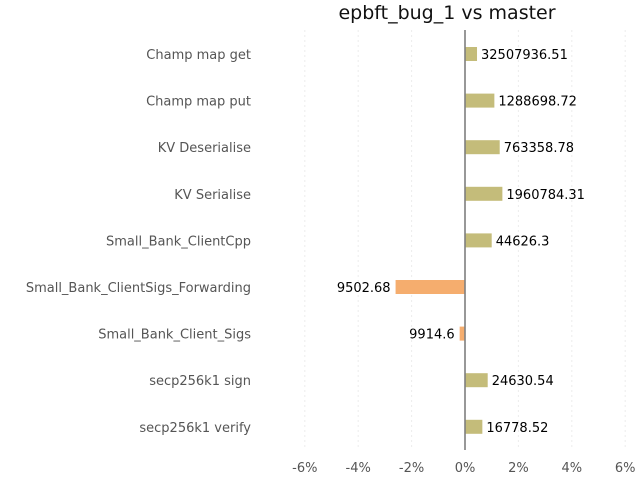 This screenshot has width=640, height=480. What do you see at coordinates (178, 241) in the screenshot?
I see `category-label: Small_Bank_ClientCpp` at bounding box center [178, 241].